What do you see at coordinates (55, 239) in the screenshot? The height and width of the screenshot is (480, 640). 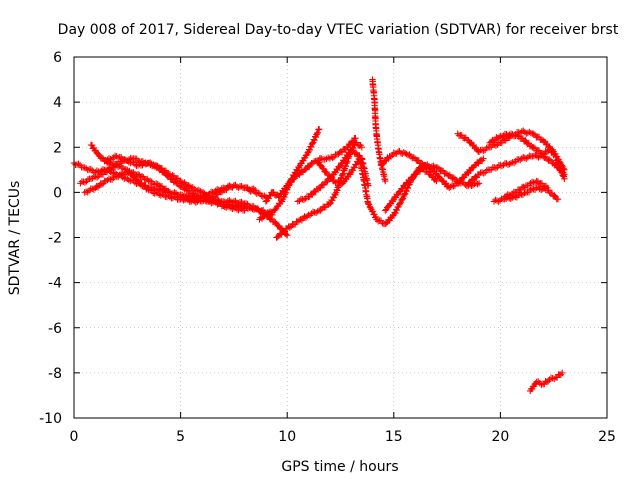 I see `y-tick-label: -2` at bounding box center [55, 239].